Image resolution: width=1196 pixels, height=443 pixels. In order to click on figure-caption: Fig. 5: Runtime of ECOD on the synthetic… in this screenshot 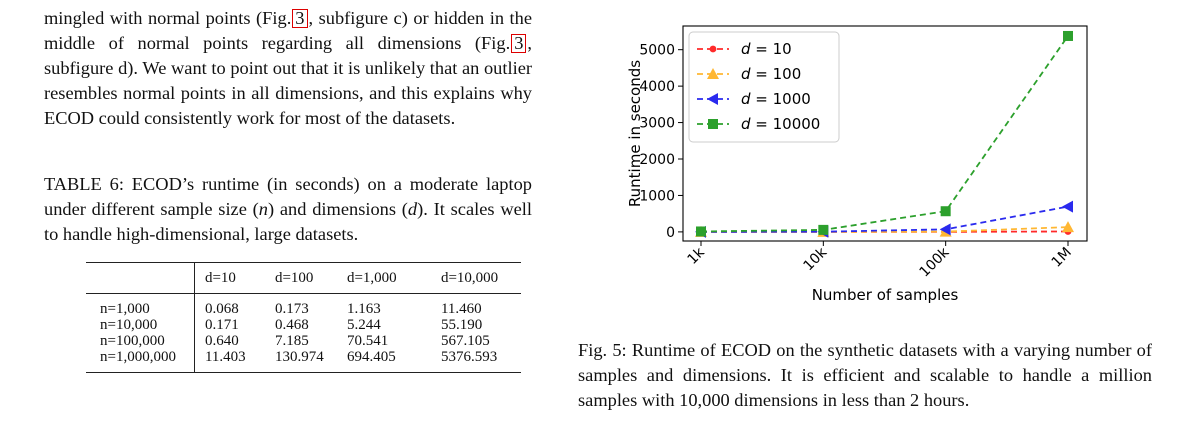, I will do `click(865, 375)`.